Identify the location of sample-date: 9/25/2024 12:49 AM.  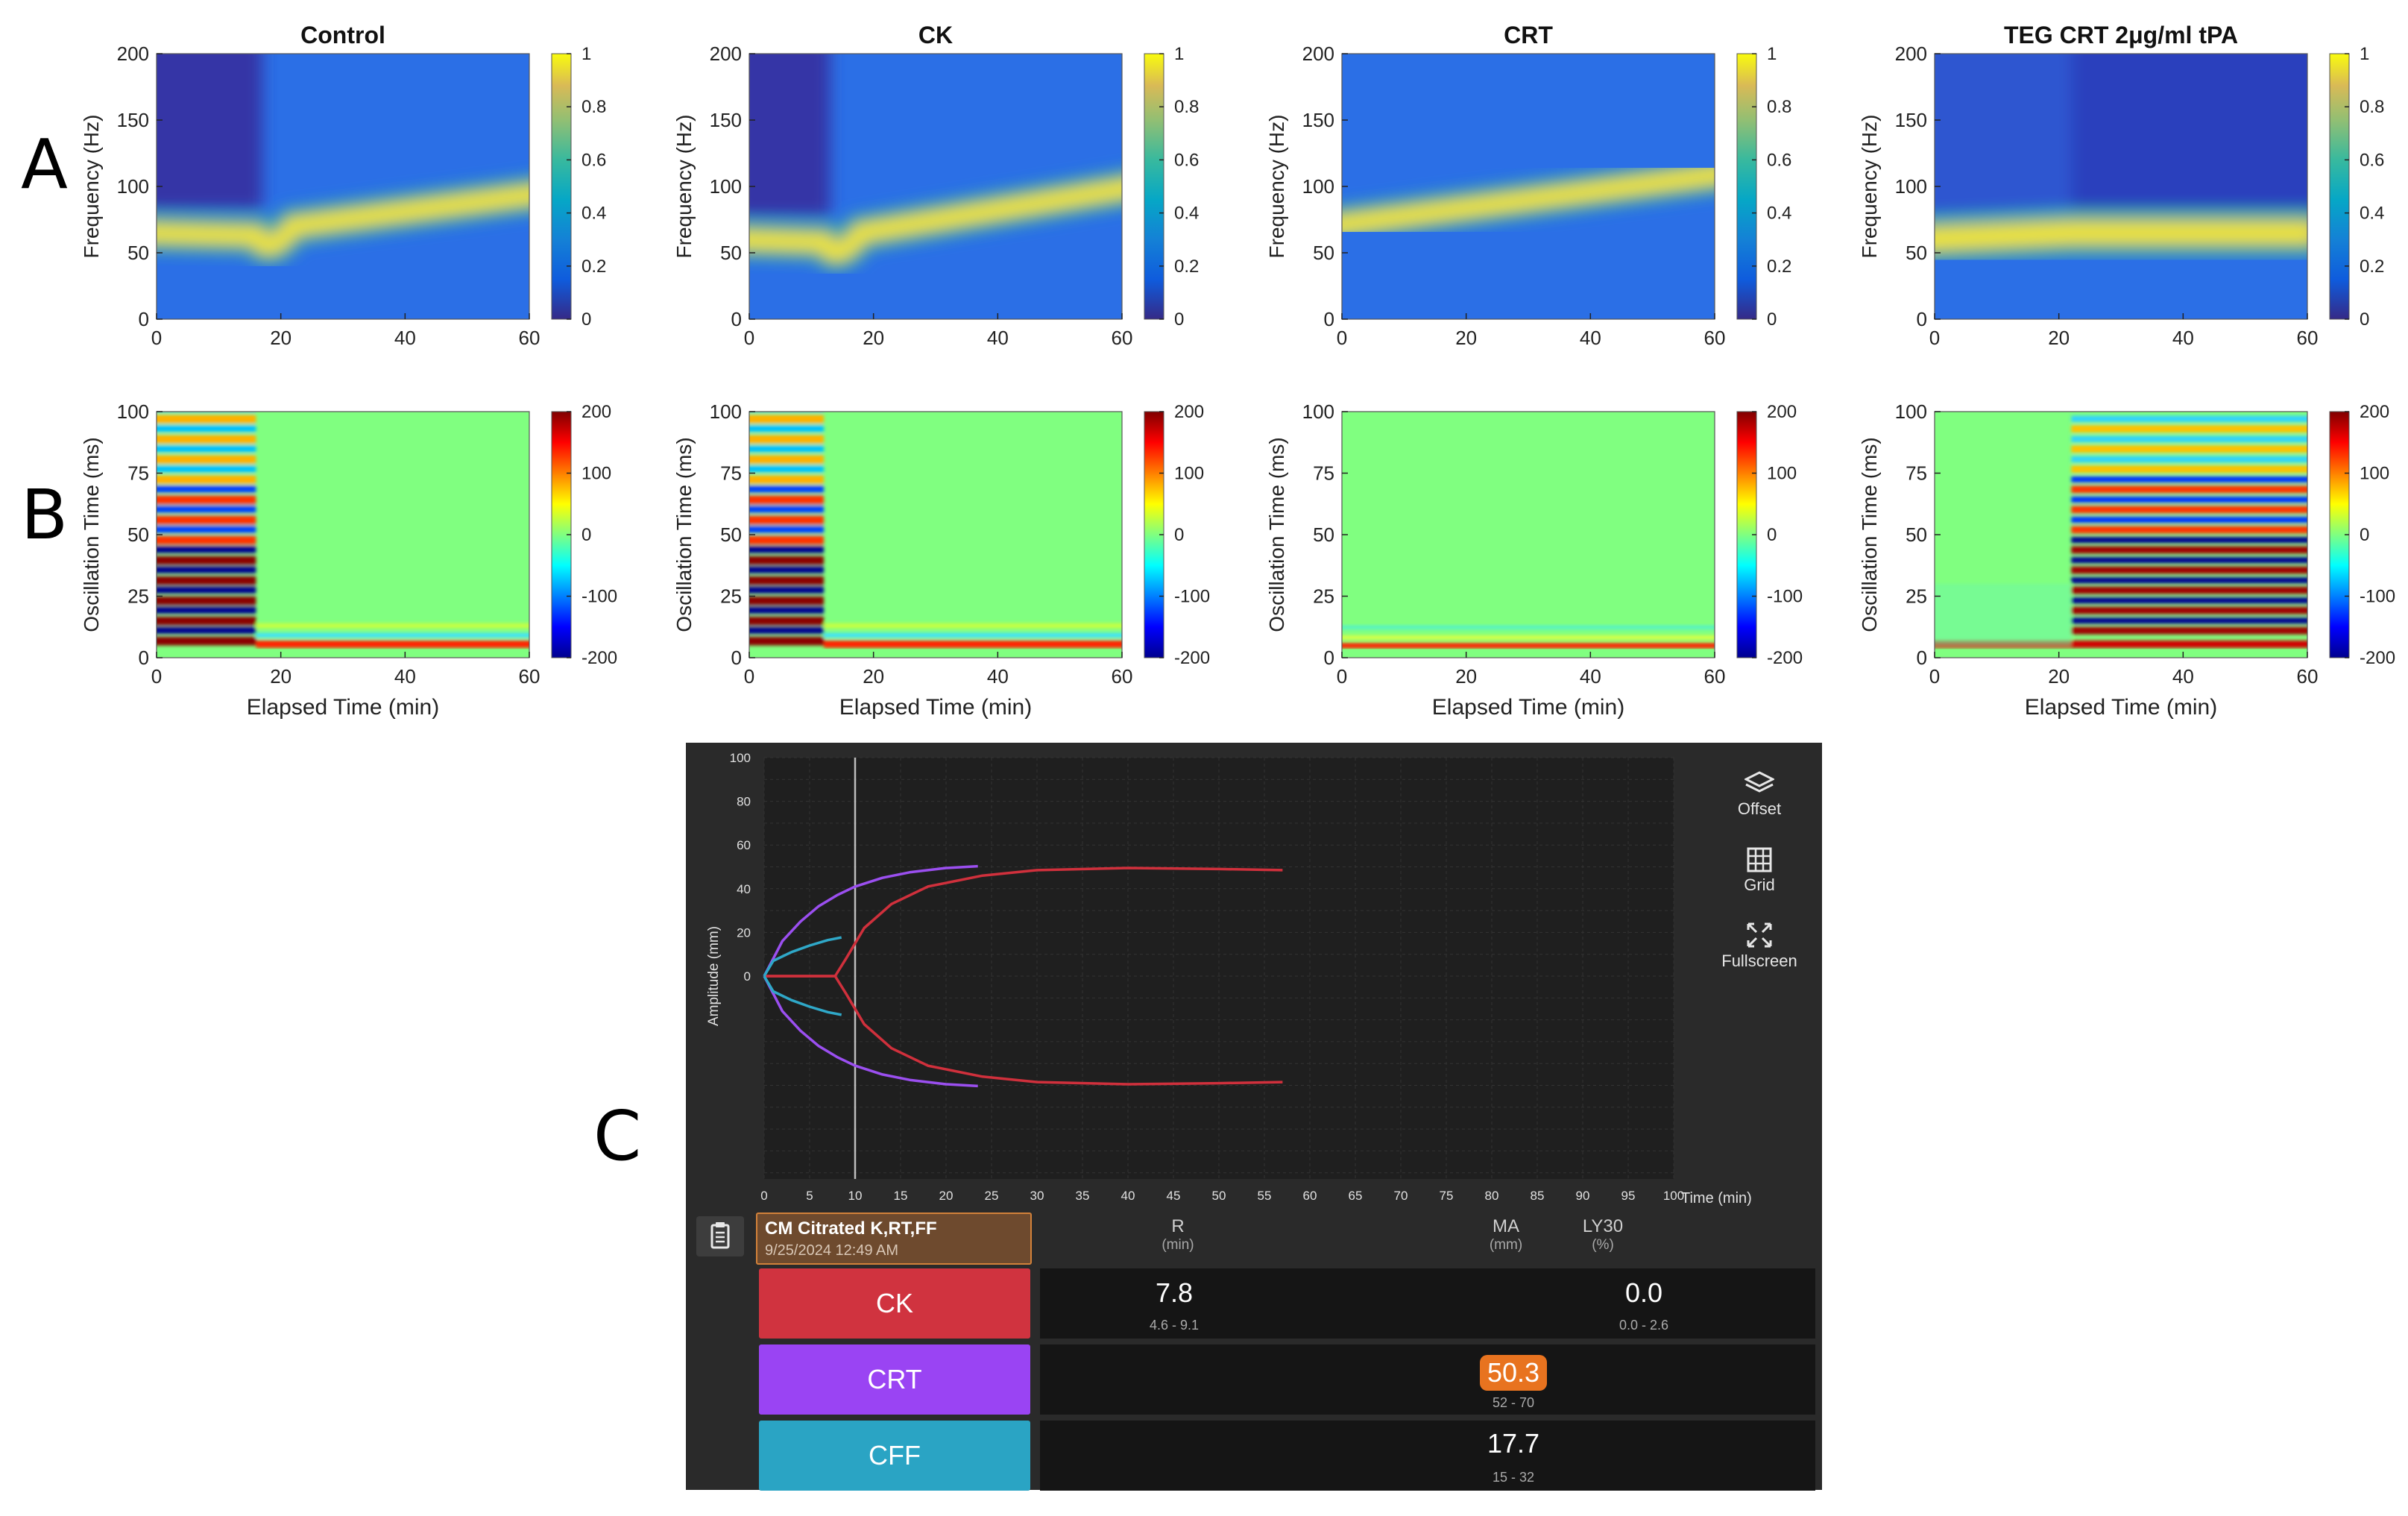
(832, 1250).